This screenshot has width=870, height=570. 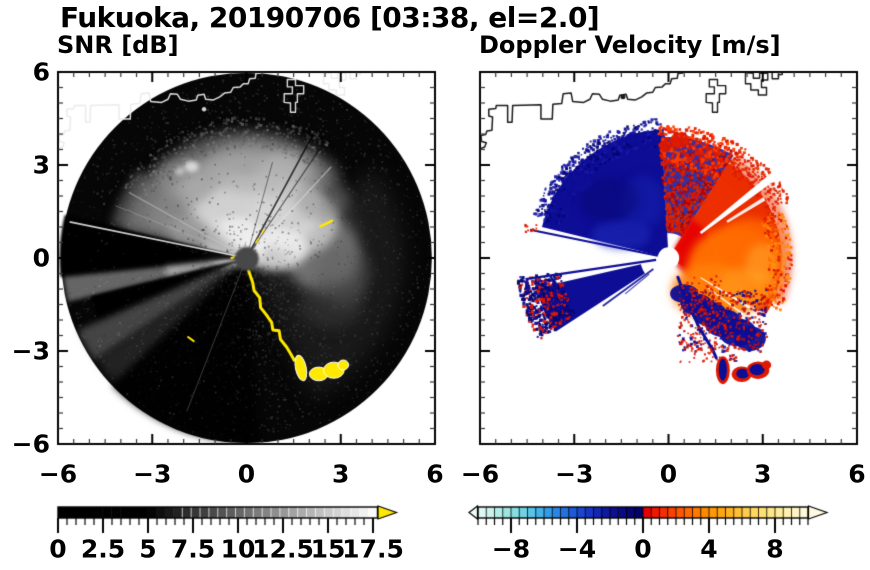 What do you see at coordinates (41, 72) in the screenshot?
I see `y-tick-label: 6` at bounding box center [41, 72].